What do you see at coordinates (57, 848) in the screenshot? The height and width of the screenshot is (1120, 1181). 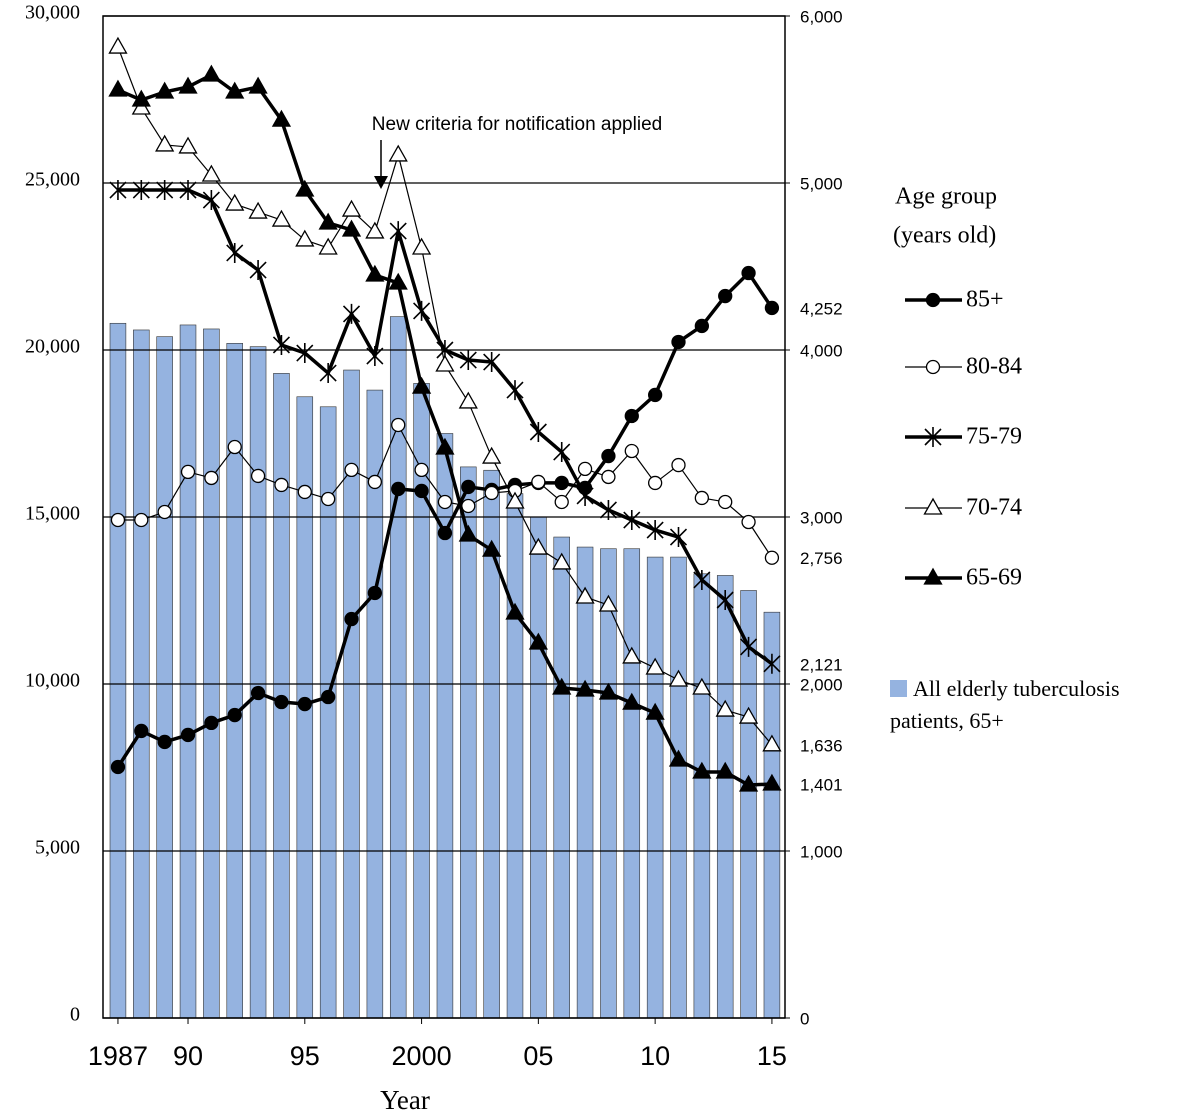 I see `y-tick-label: 5,000` at bounding box center [57, 848].